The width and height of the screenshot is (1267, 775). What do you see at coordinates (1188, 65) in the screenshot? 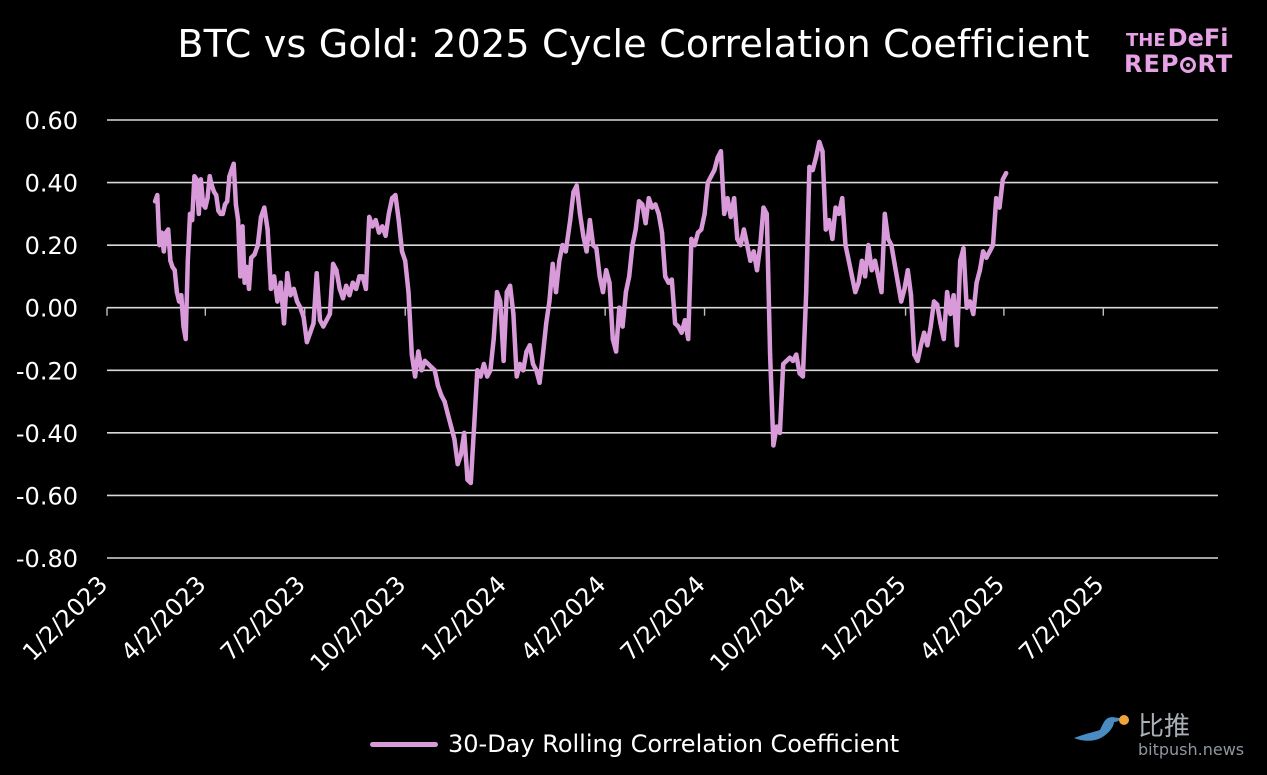
I see `logo-ring-icon` at bounding box center [1188, 65].